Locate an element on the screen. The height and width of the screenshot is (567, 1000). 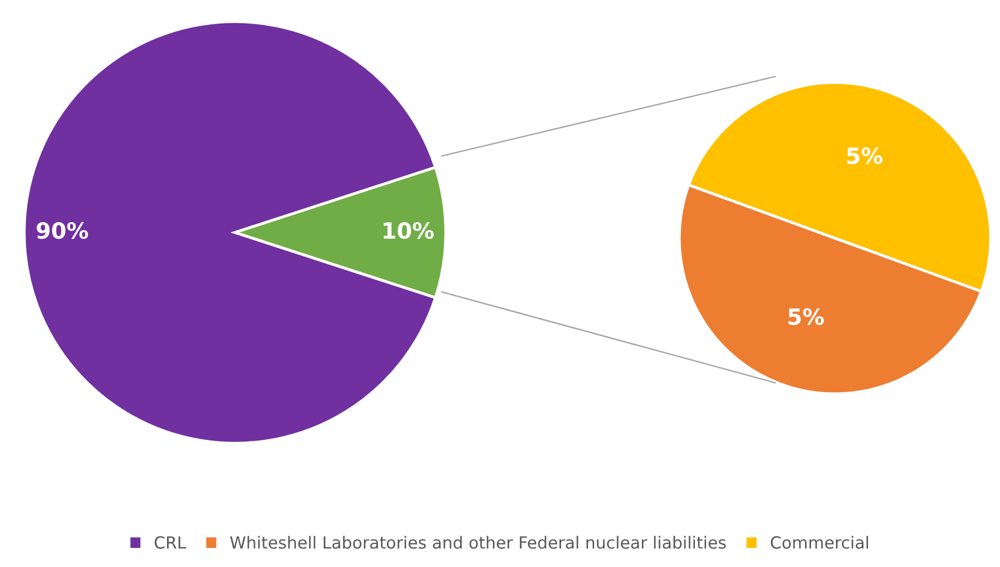
data-label: 90% is located at coordinates (62, 230).